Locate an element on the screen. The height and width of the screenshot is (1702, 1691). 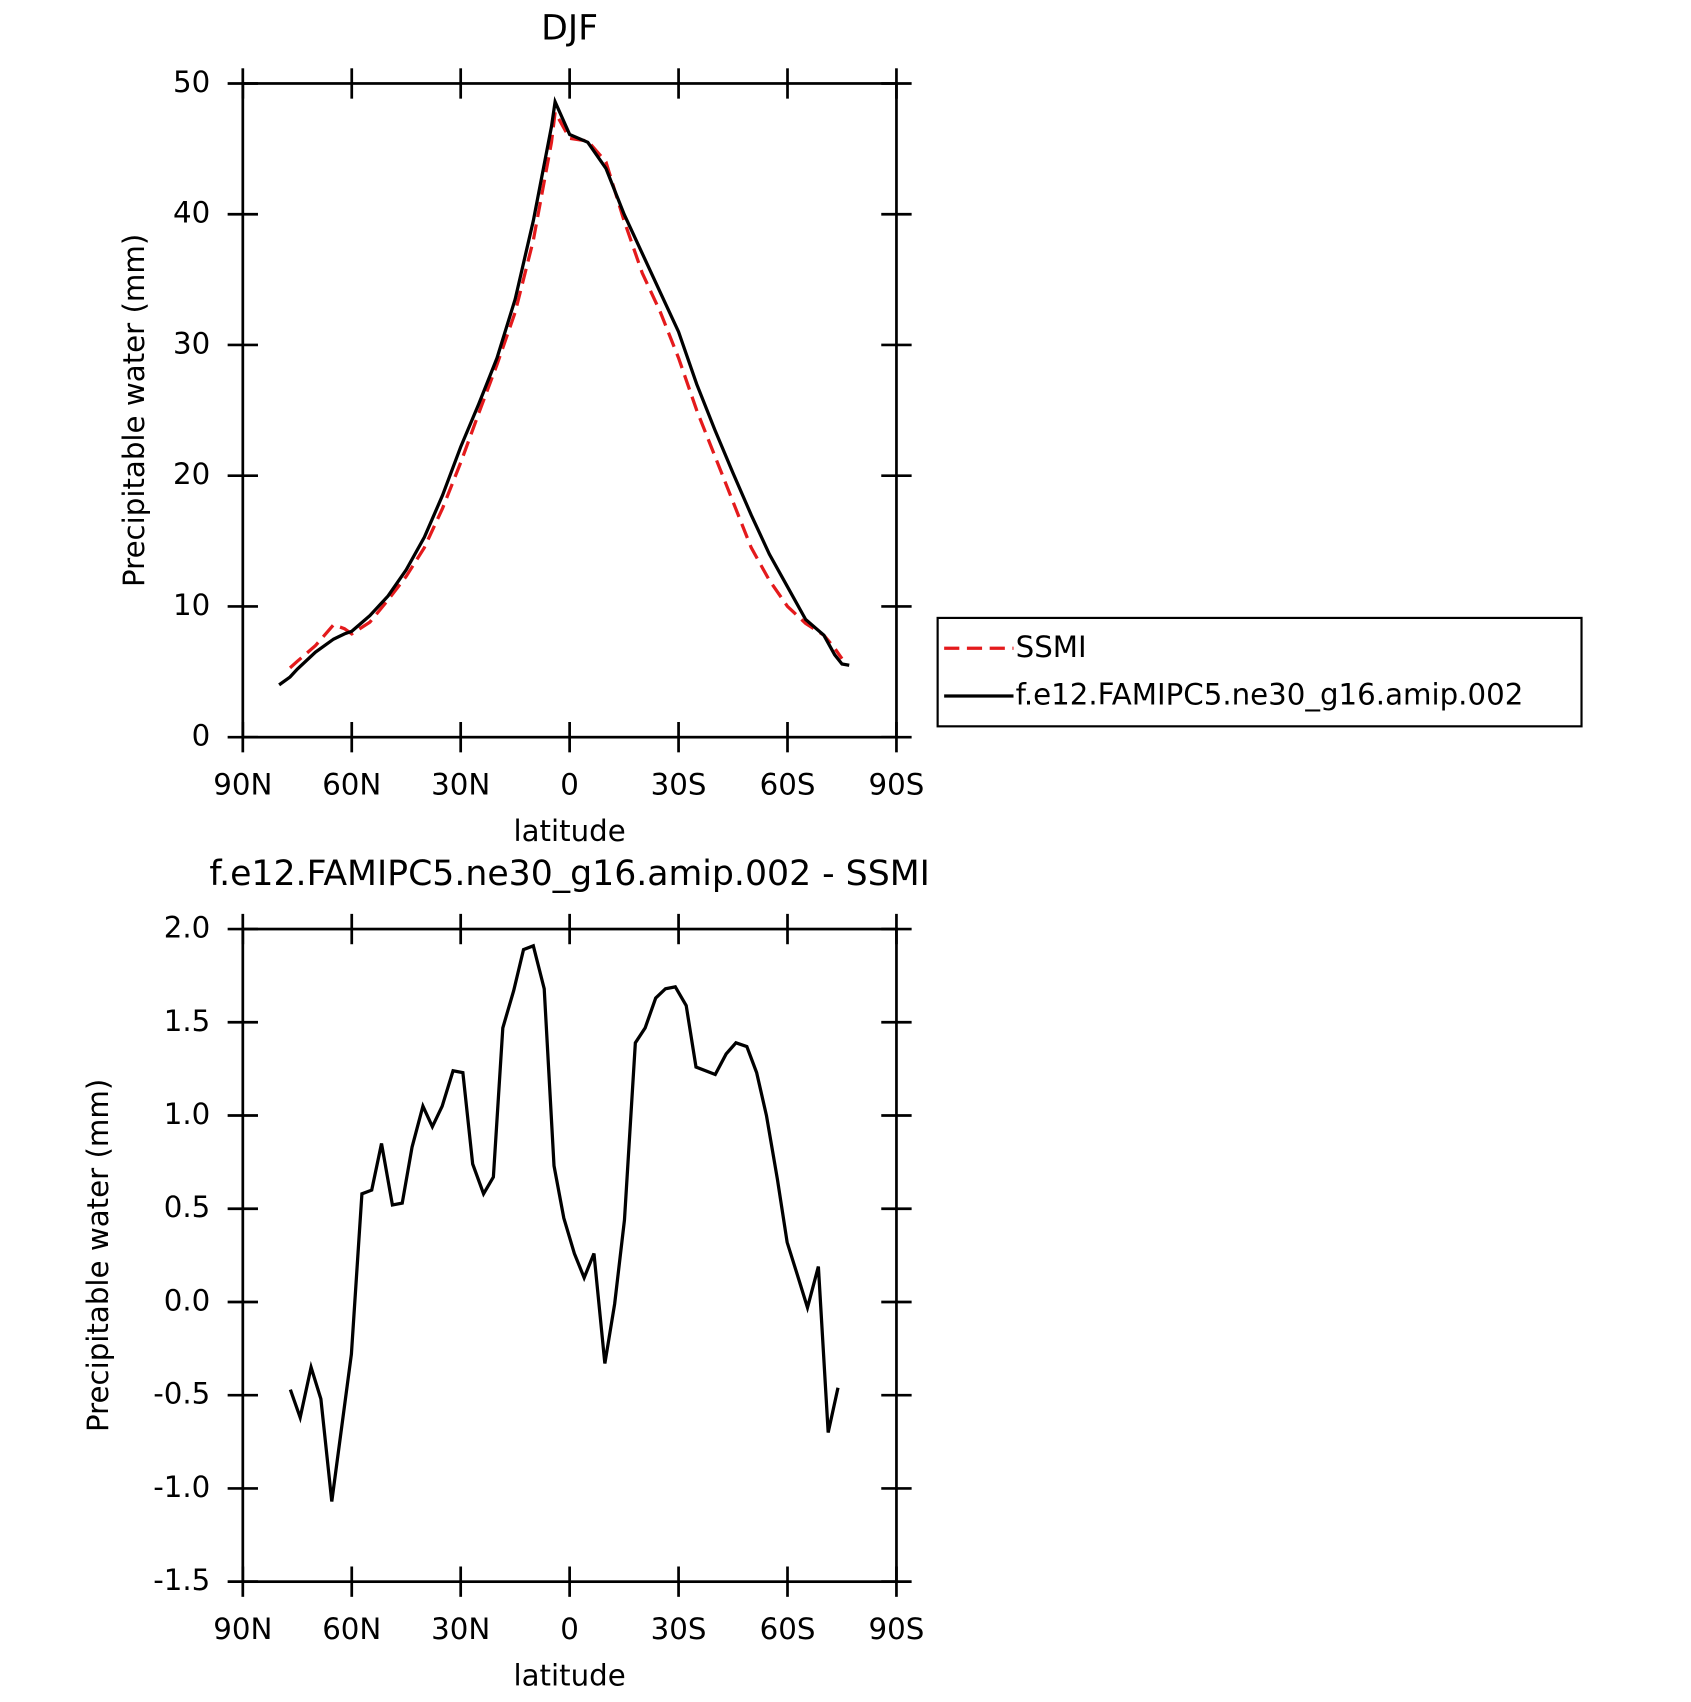
legend-label: f.e12.FAMIPC5.ne30_g16.amip.002 is located at coordinates (1270, 694).